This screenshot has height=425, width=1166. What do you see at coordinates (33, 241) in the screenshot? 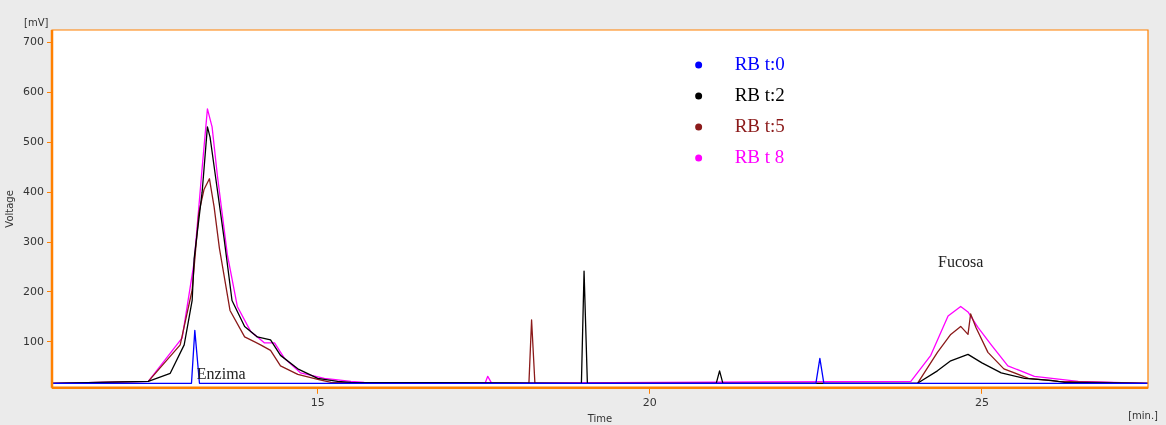
I see `y-tick-label: 300` at bounding box center [33, 241].